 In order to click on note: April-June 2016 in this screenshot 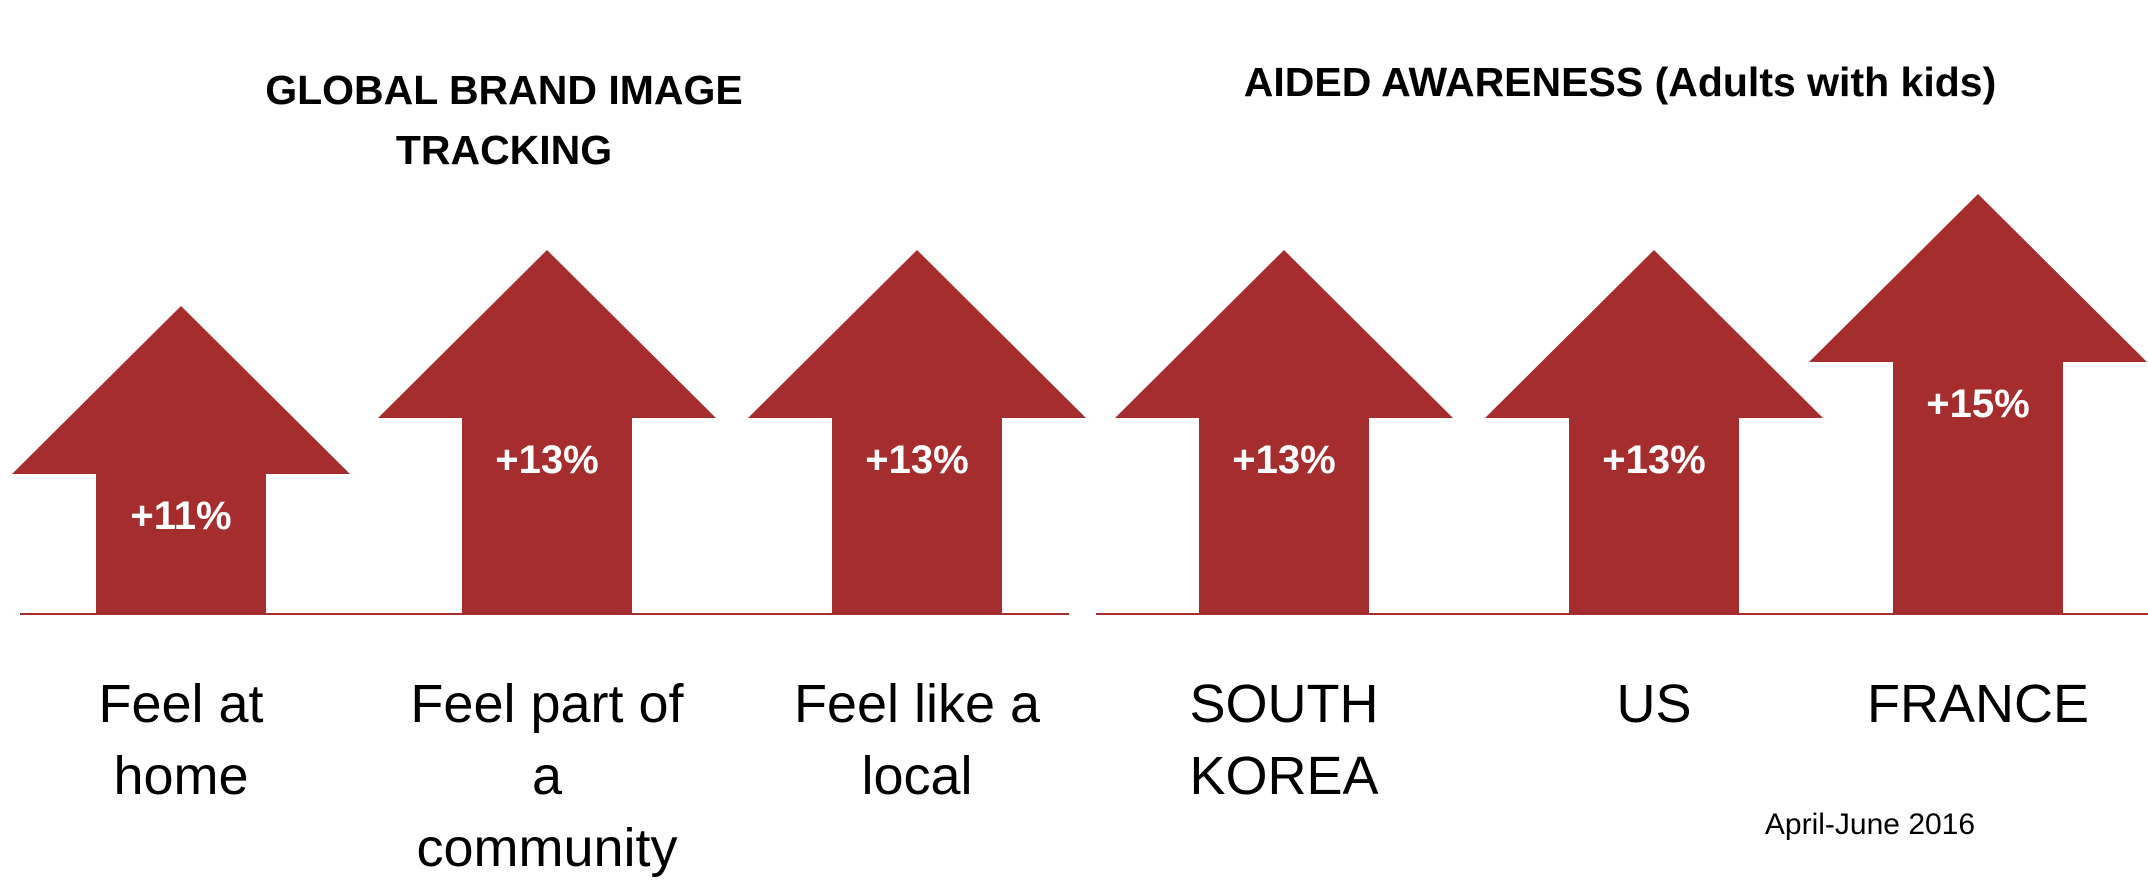, I will do `click(1870, 824)`.